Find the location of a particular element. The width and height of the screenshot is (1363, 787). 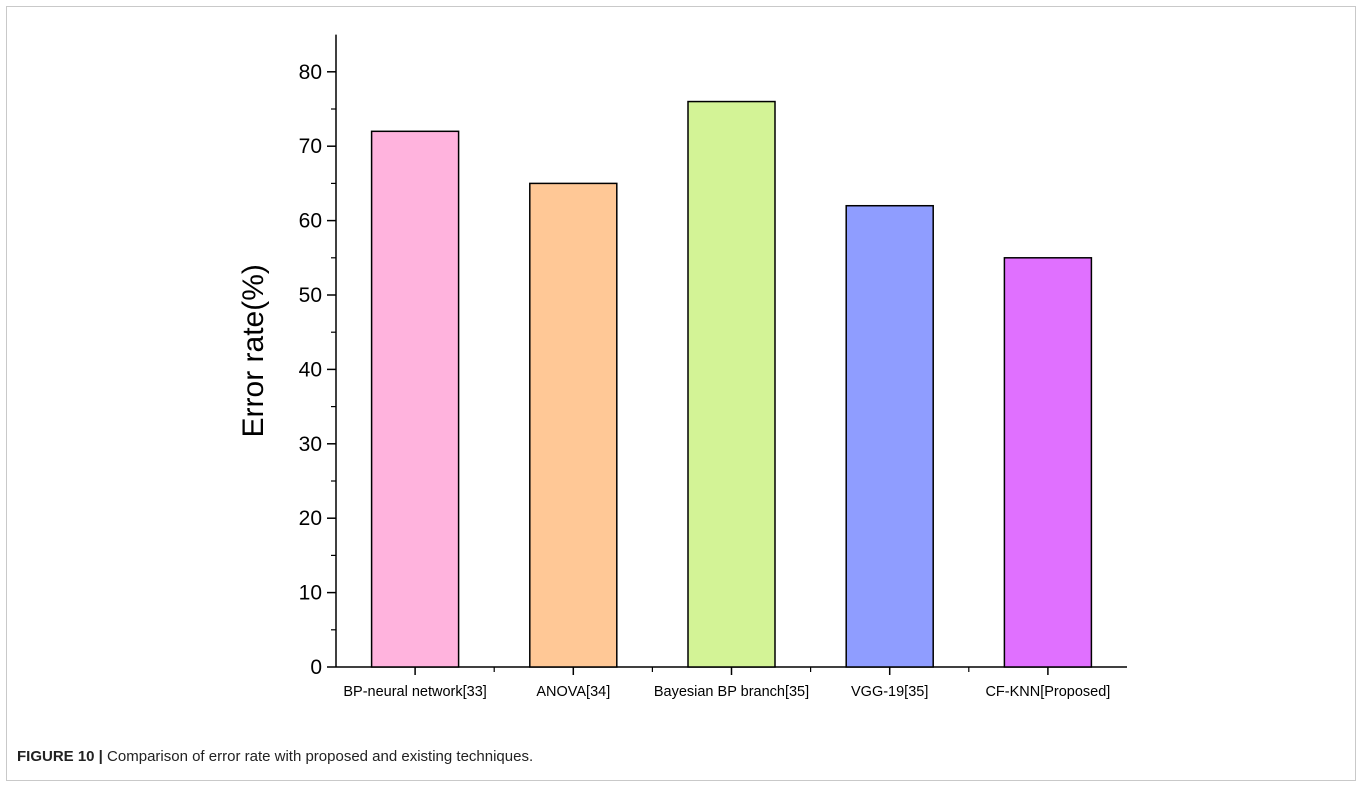

caption-label: FIGURE 10 | is located at coordinates (60, 756).